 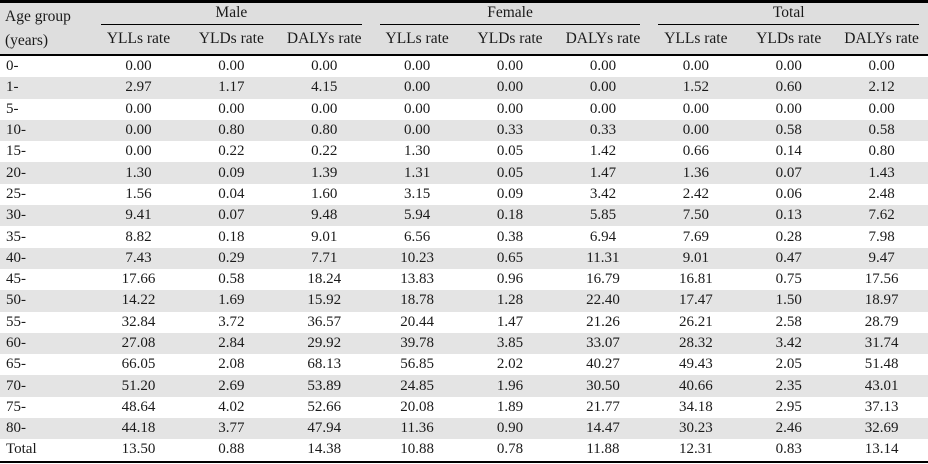 I want to click on group-header-total: Total, so click(x=788, y=13).